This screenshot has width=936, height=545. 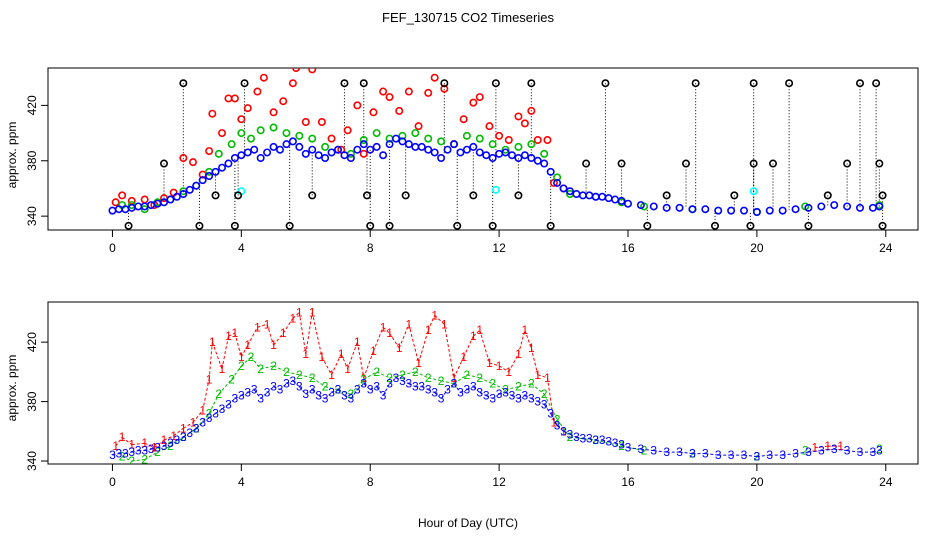 What do you see at coordinates (112, 248) in the screenshot?
I see `x-tick-label: 0` at bounding box center [112, 248].